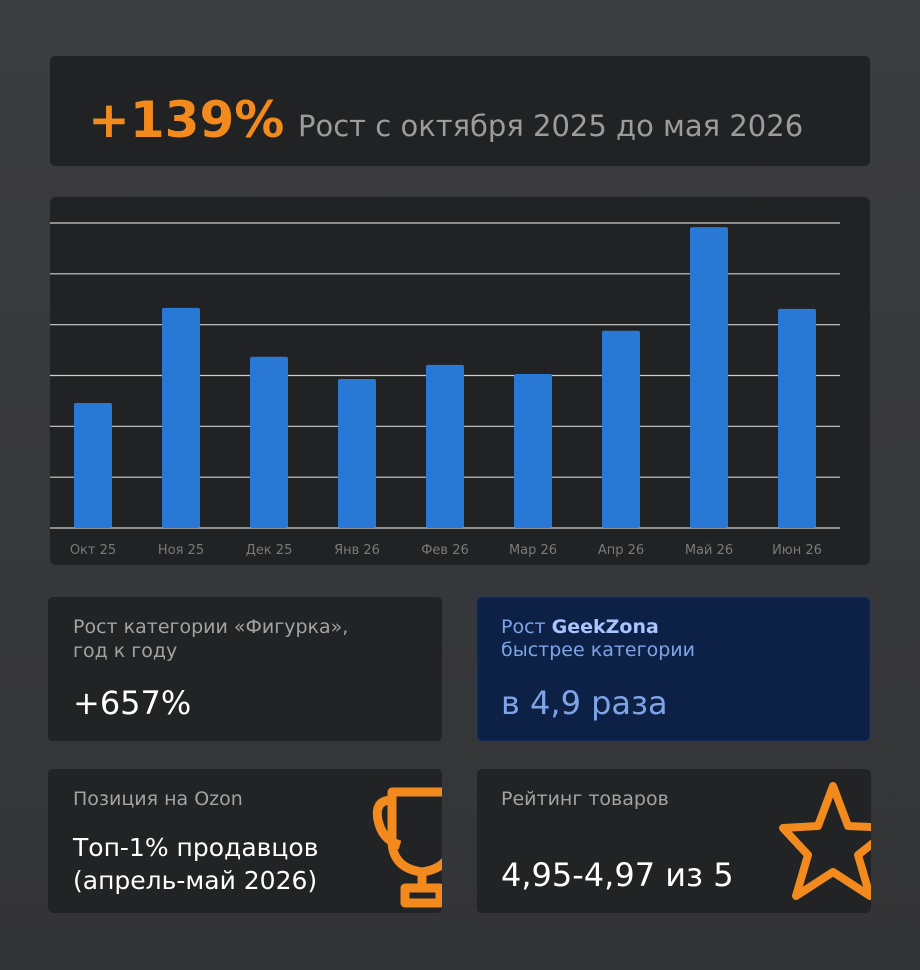  I want to click on brand: GeekZona, so click(605, 627).